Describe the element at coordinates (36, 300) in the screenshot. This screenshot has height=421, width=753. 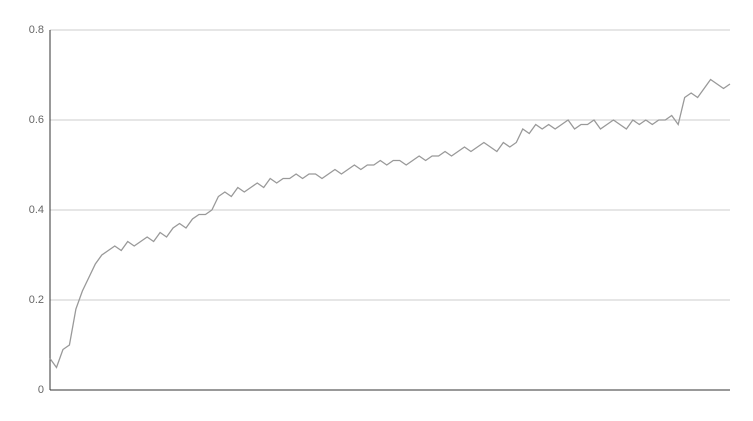
I see `y-tick-label: 0.2` at that location.